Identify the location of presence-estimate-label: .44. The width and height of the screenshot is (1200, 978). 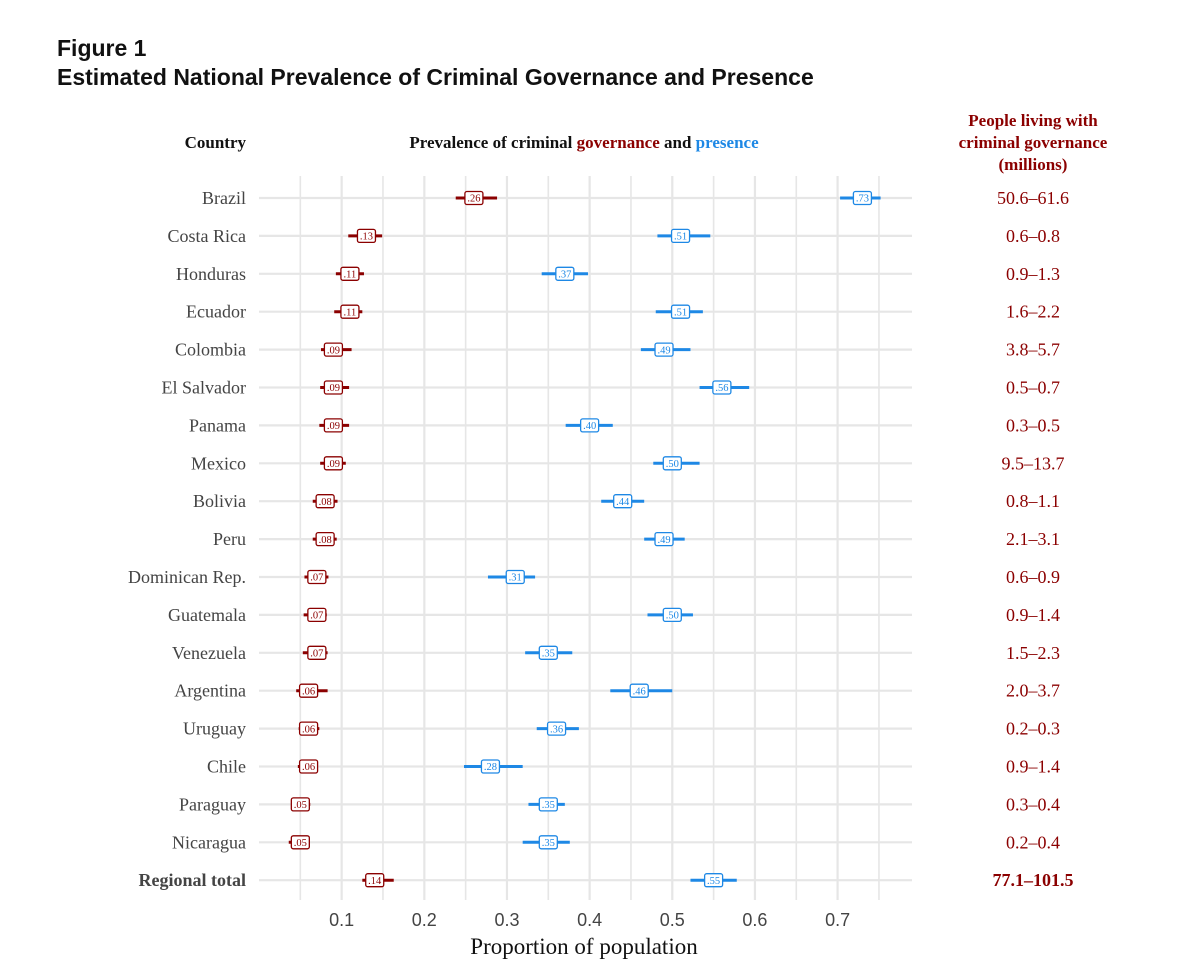
(623, 502).